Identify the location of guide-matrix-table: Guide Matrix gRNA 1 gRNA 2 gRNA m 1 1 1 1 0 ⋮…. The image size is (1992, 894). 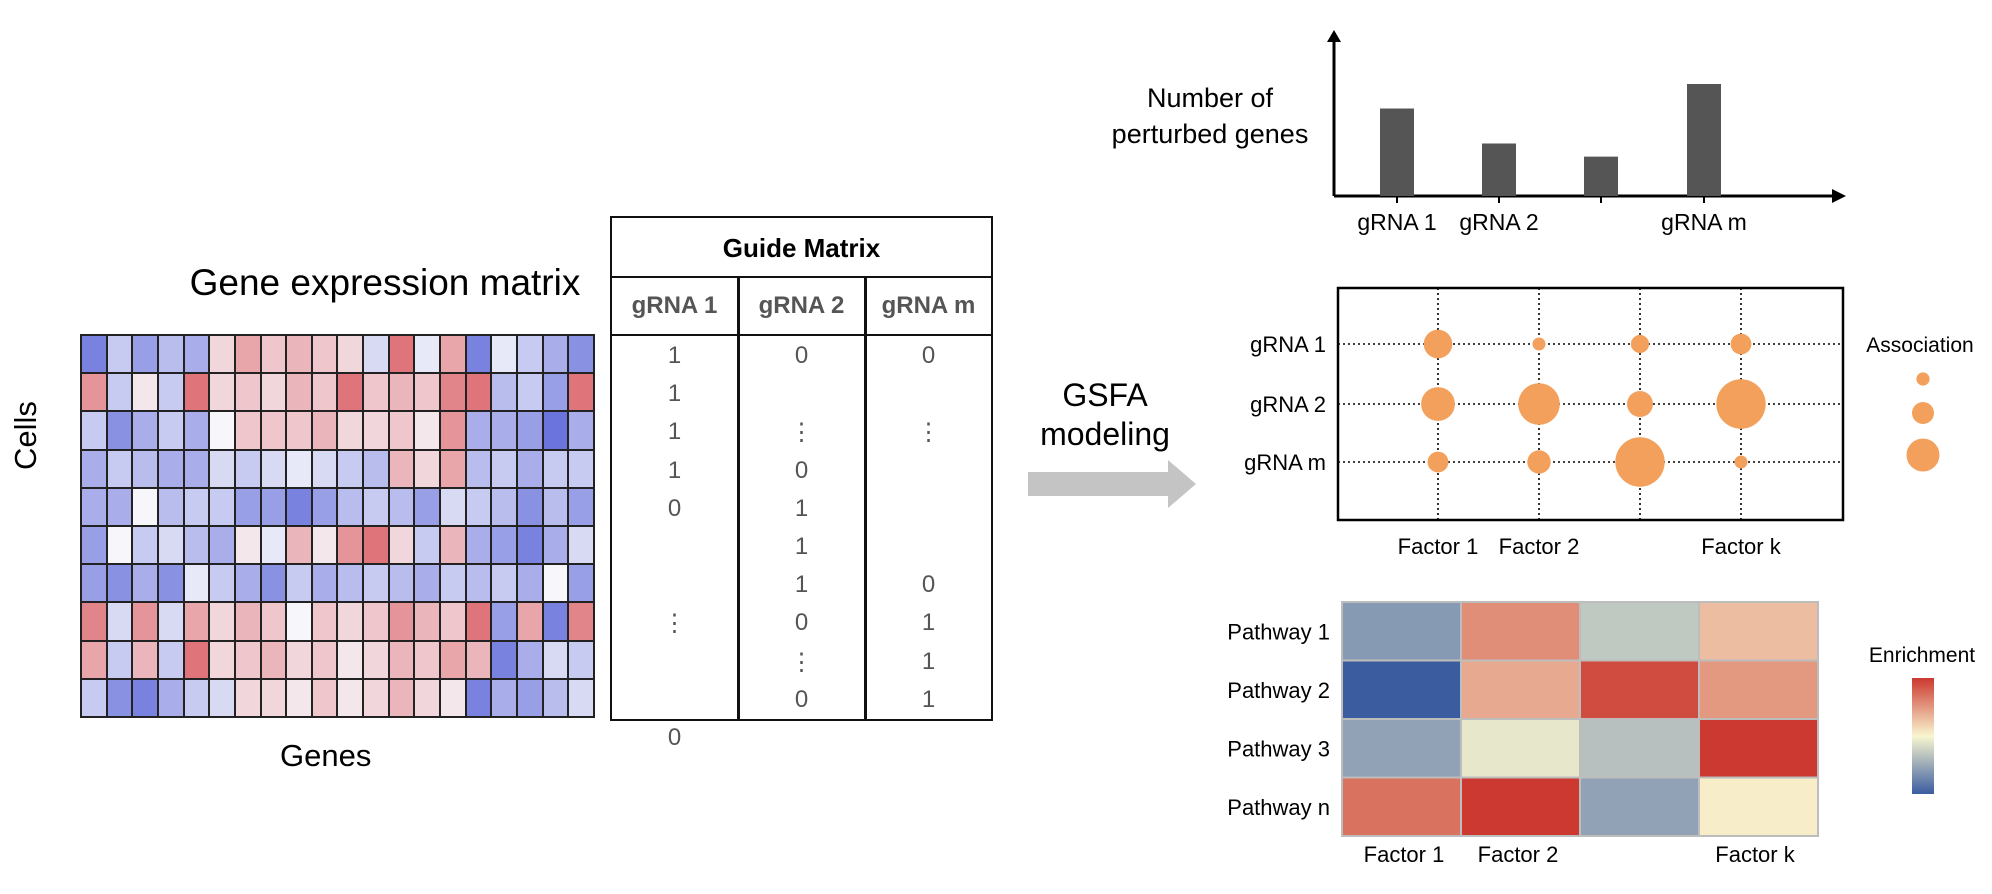
(801, 483).